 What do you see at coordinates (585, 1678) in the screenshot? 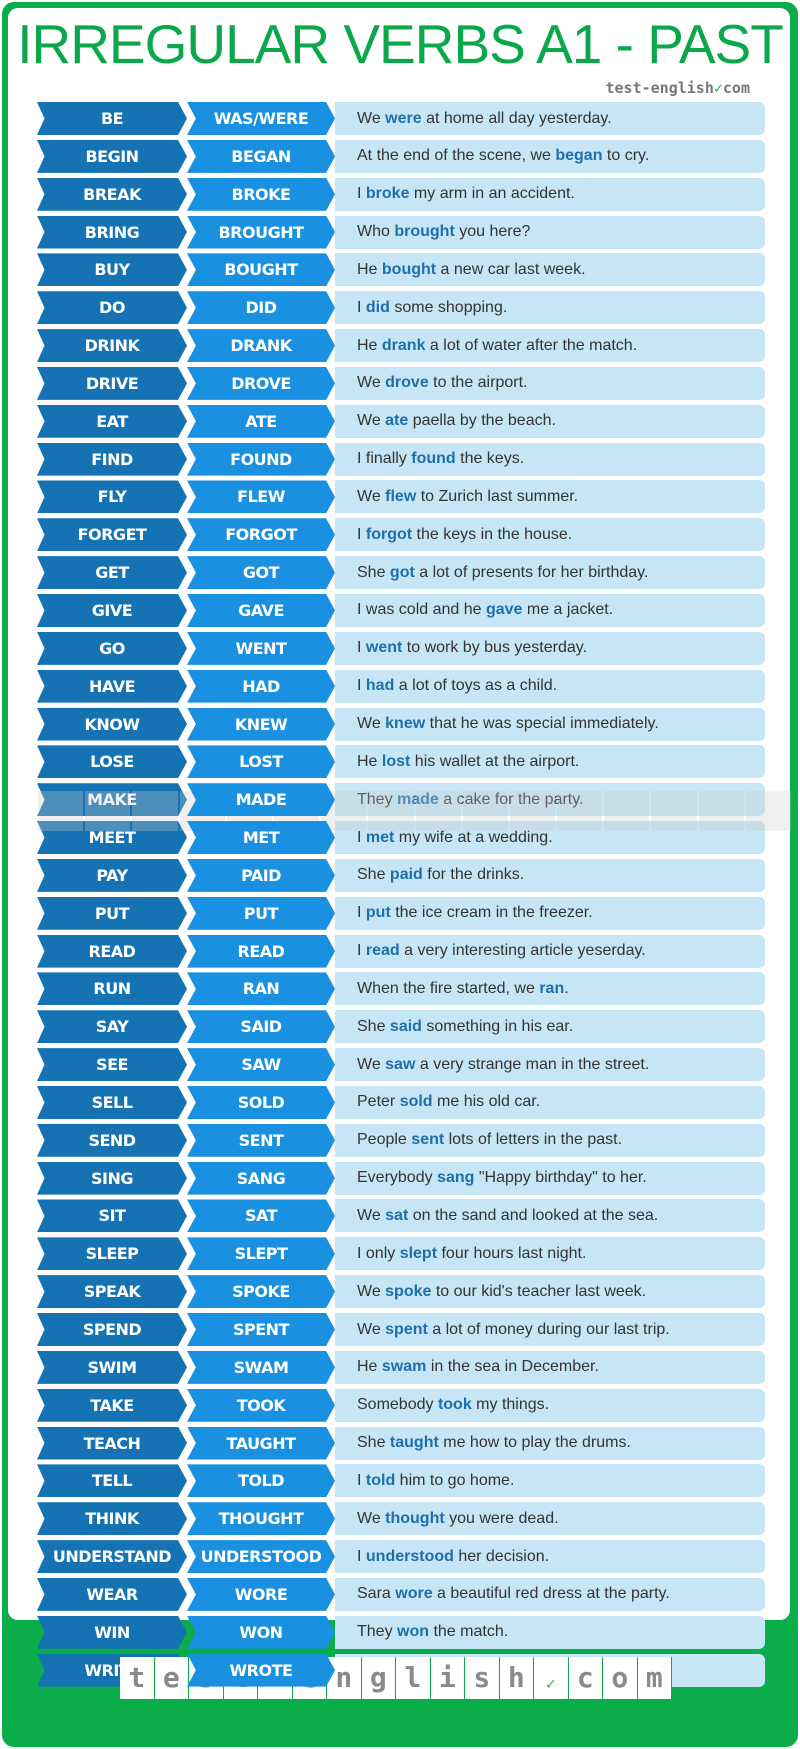
I see `logo-letter: c` at bounding box center [585, 1678].